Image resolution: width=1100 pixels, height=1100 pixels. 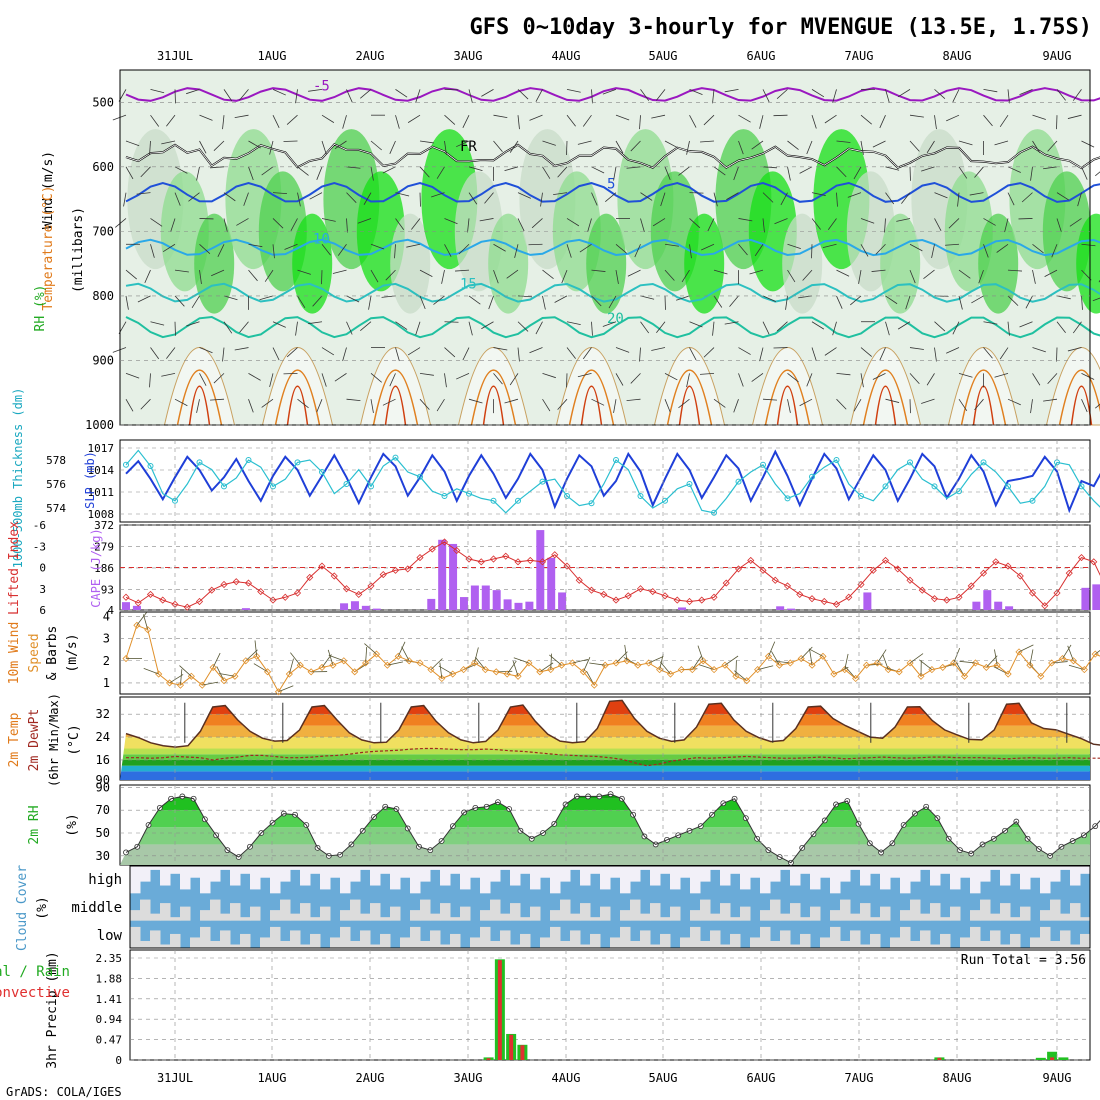 I want to click on ylabel-rh2m: 2m RH, so click(x=34, y=824).